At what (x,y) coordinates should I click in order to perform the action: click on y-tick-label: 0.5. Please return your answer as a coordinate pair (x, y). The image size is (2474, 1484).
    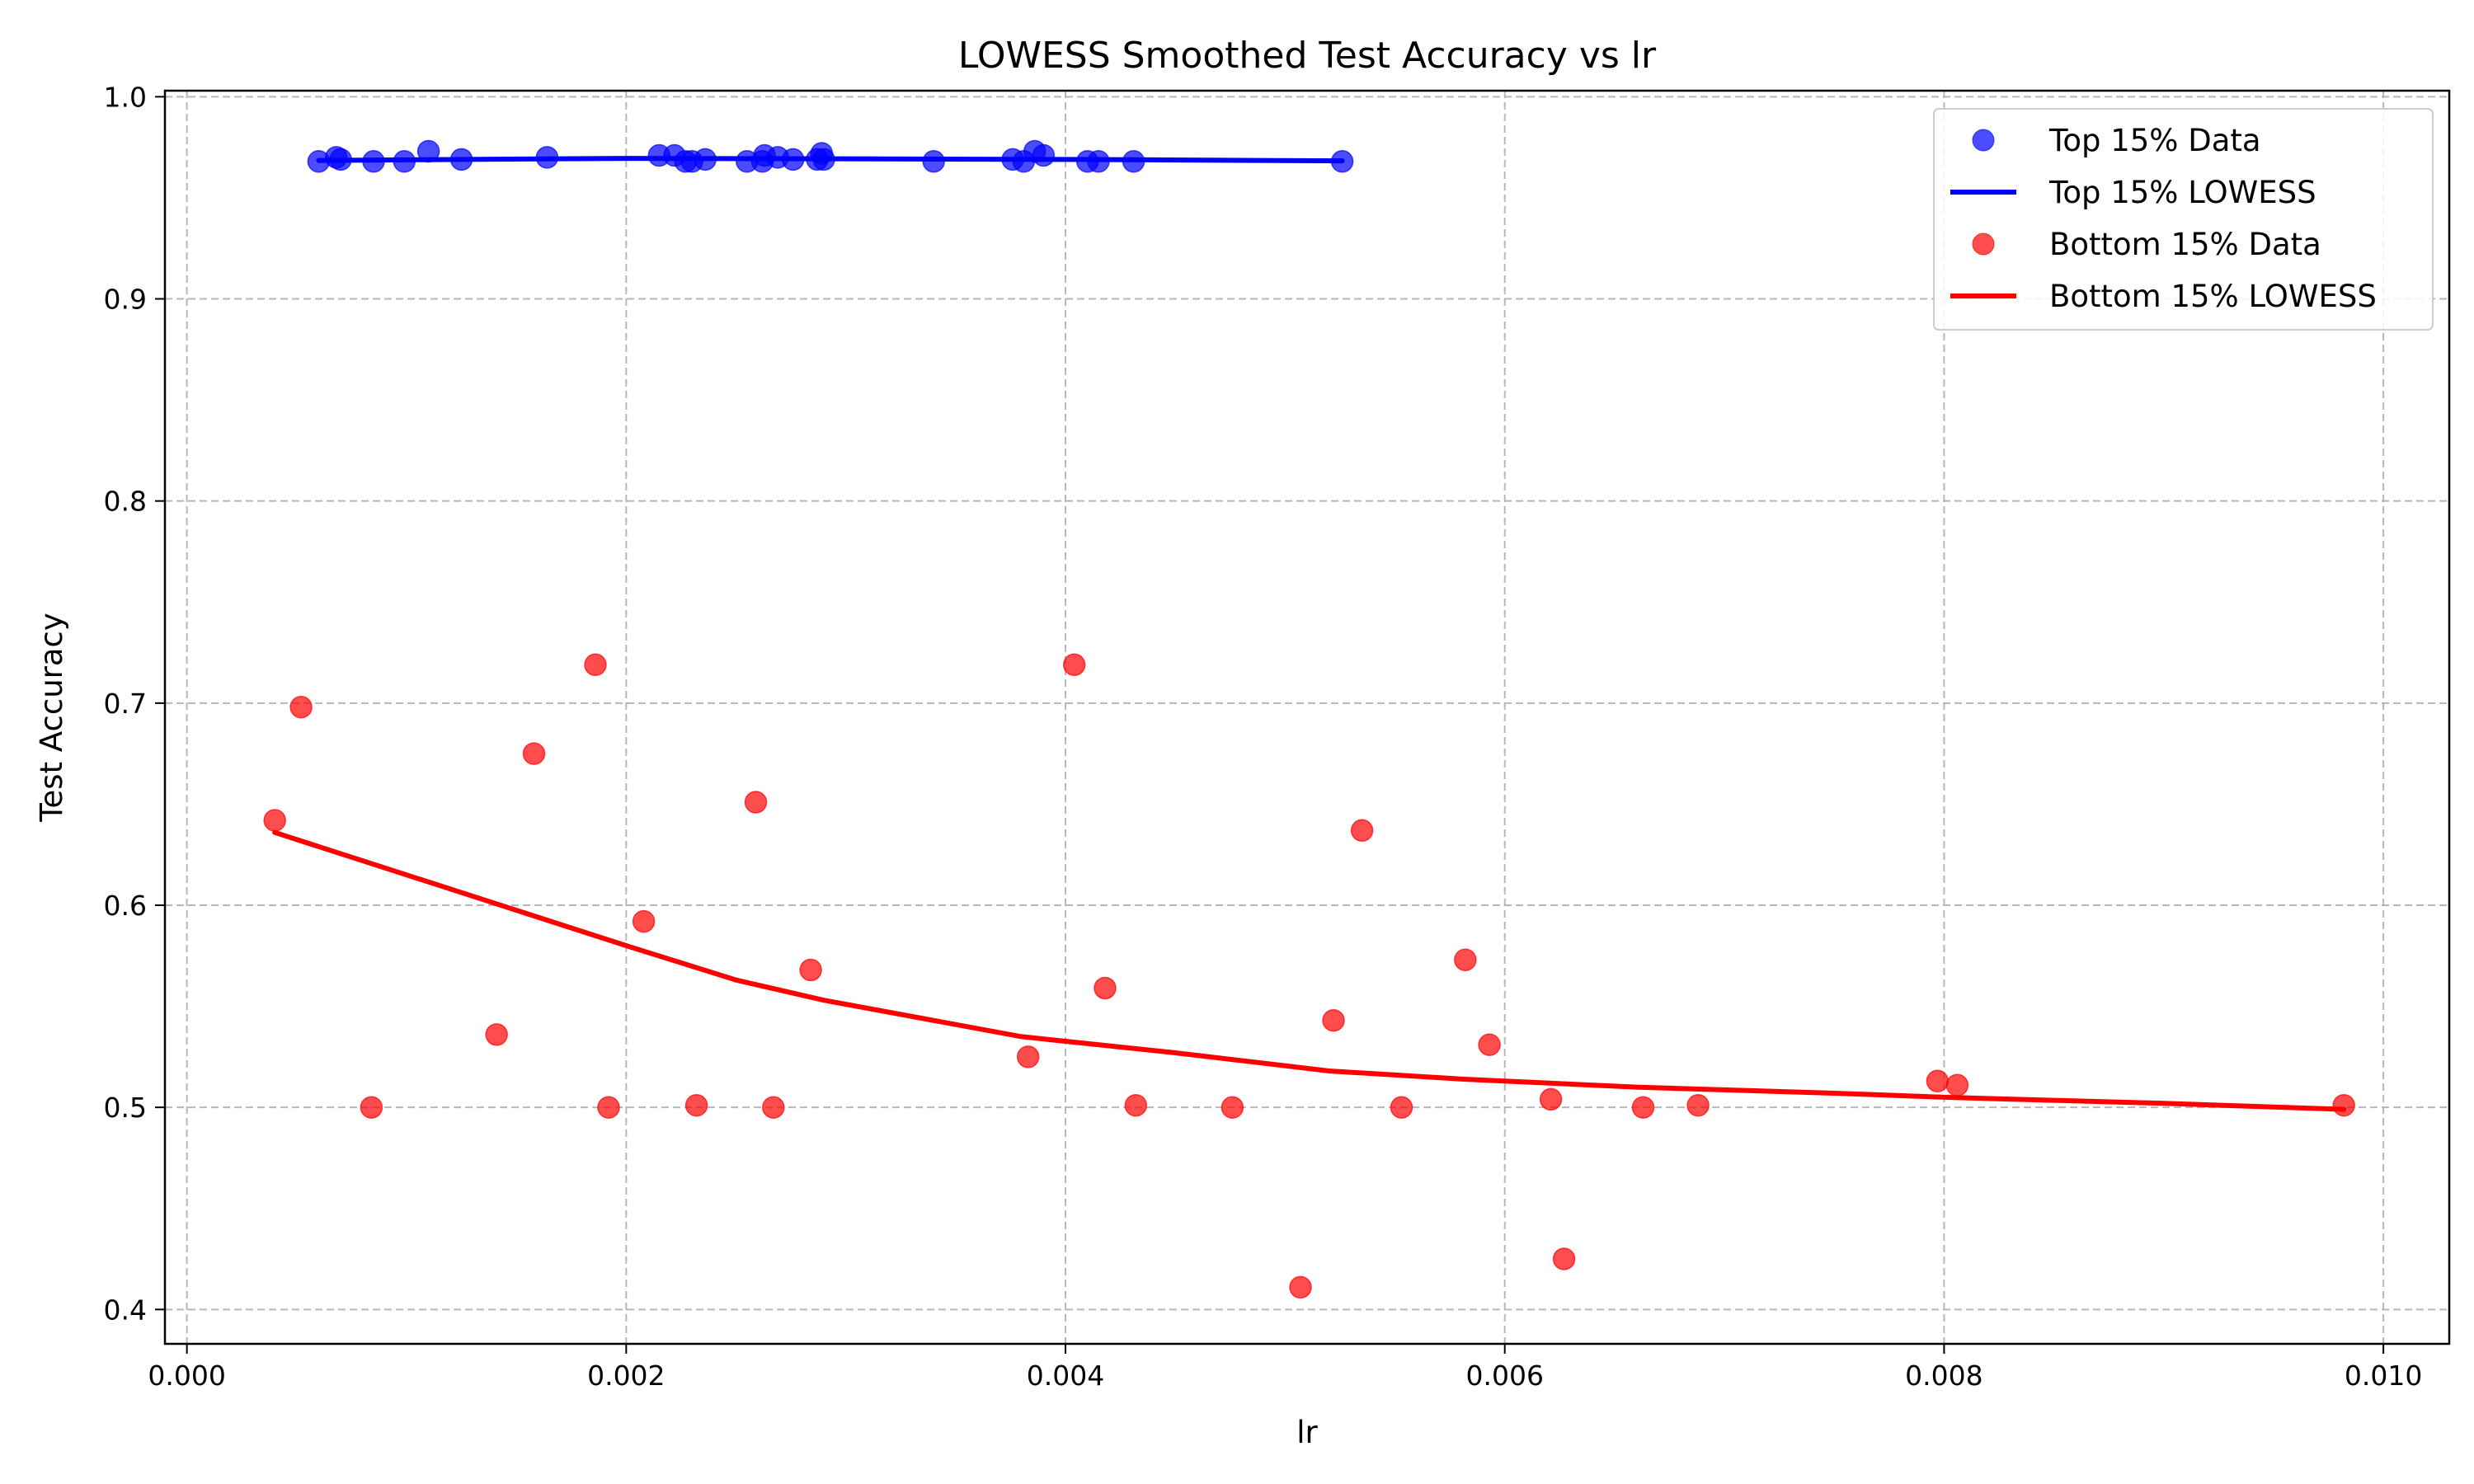
    Looking at the image, I should click on (125, 1108).